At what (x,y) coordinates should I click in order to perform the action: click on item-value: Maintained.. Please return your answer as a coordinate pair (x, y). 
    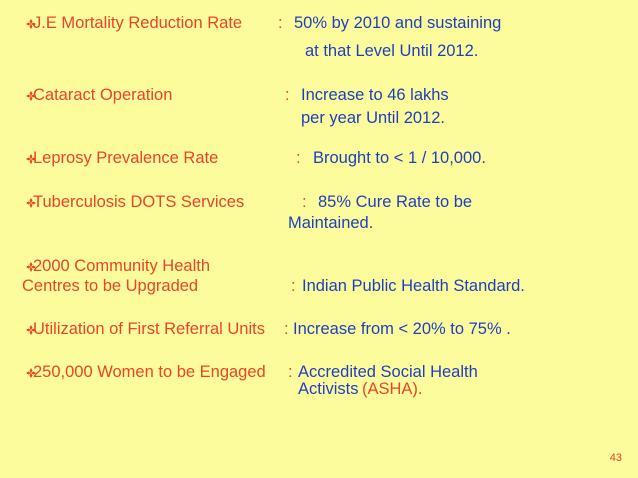
    Looking at the image, I should click on (331, 223).